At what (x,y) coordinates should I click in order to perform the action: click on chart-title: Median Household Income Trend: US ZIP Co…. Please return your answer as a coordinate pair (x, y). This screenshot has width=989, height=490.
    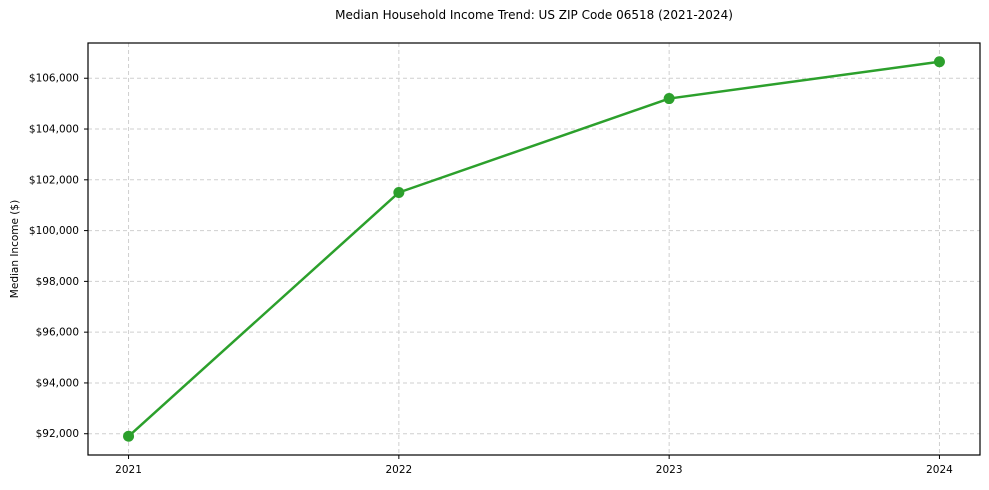
    Looking at the image, I should click on (534, 15).